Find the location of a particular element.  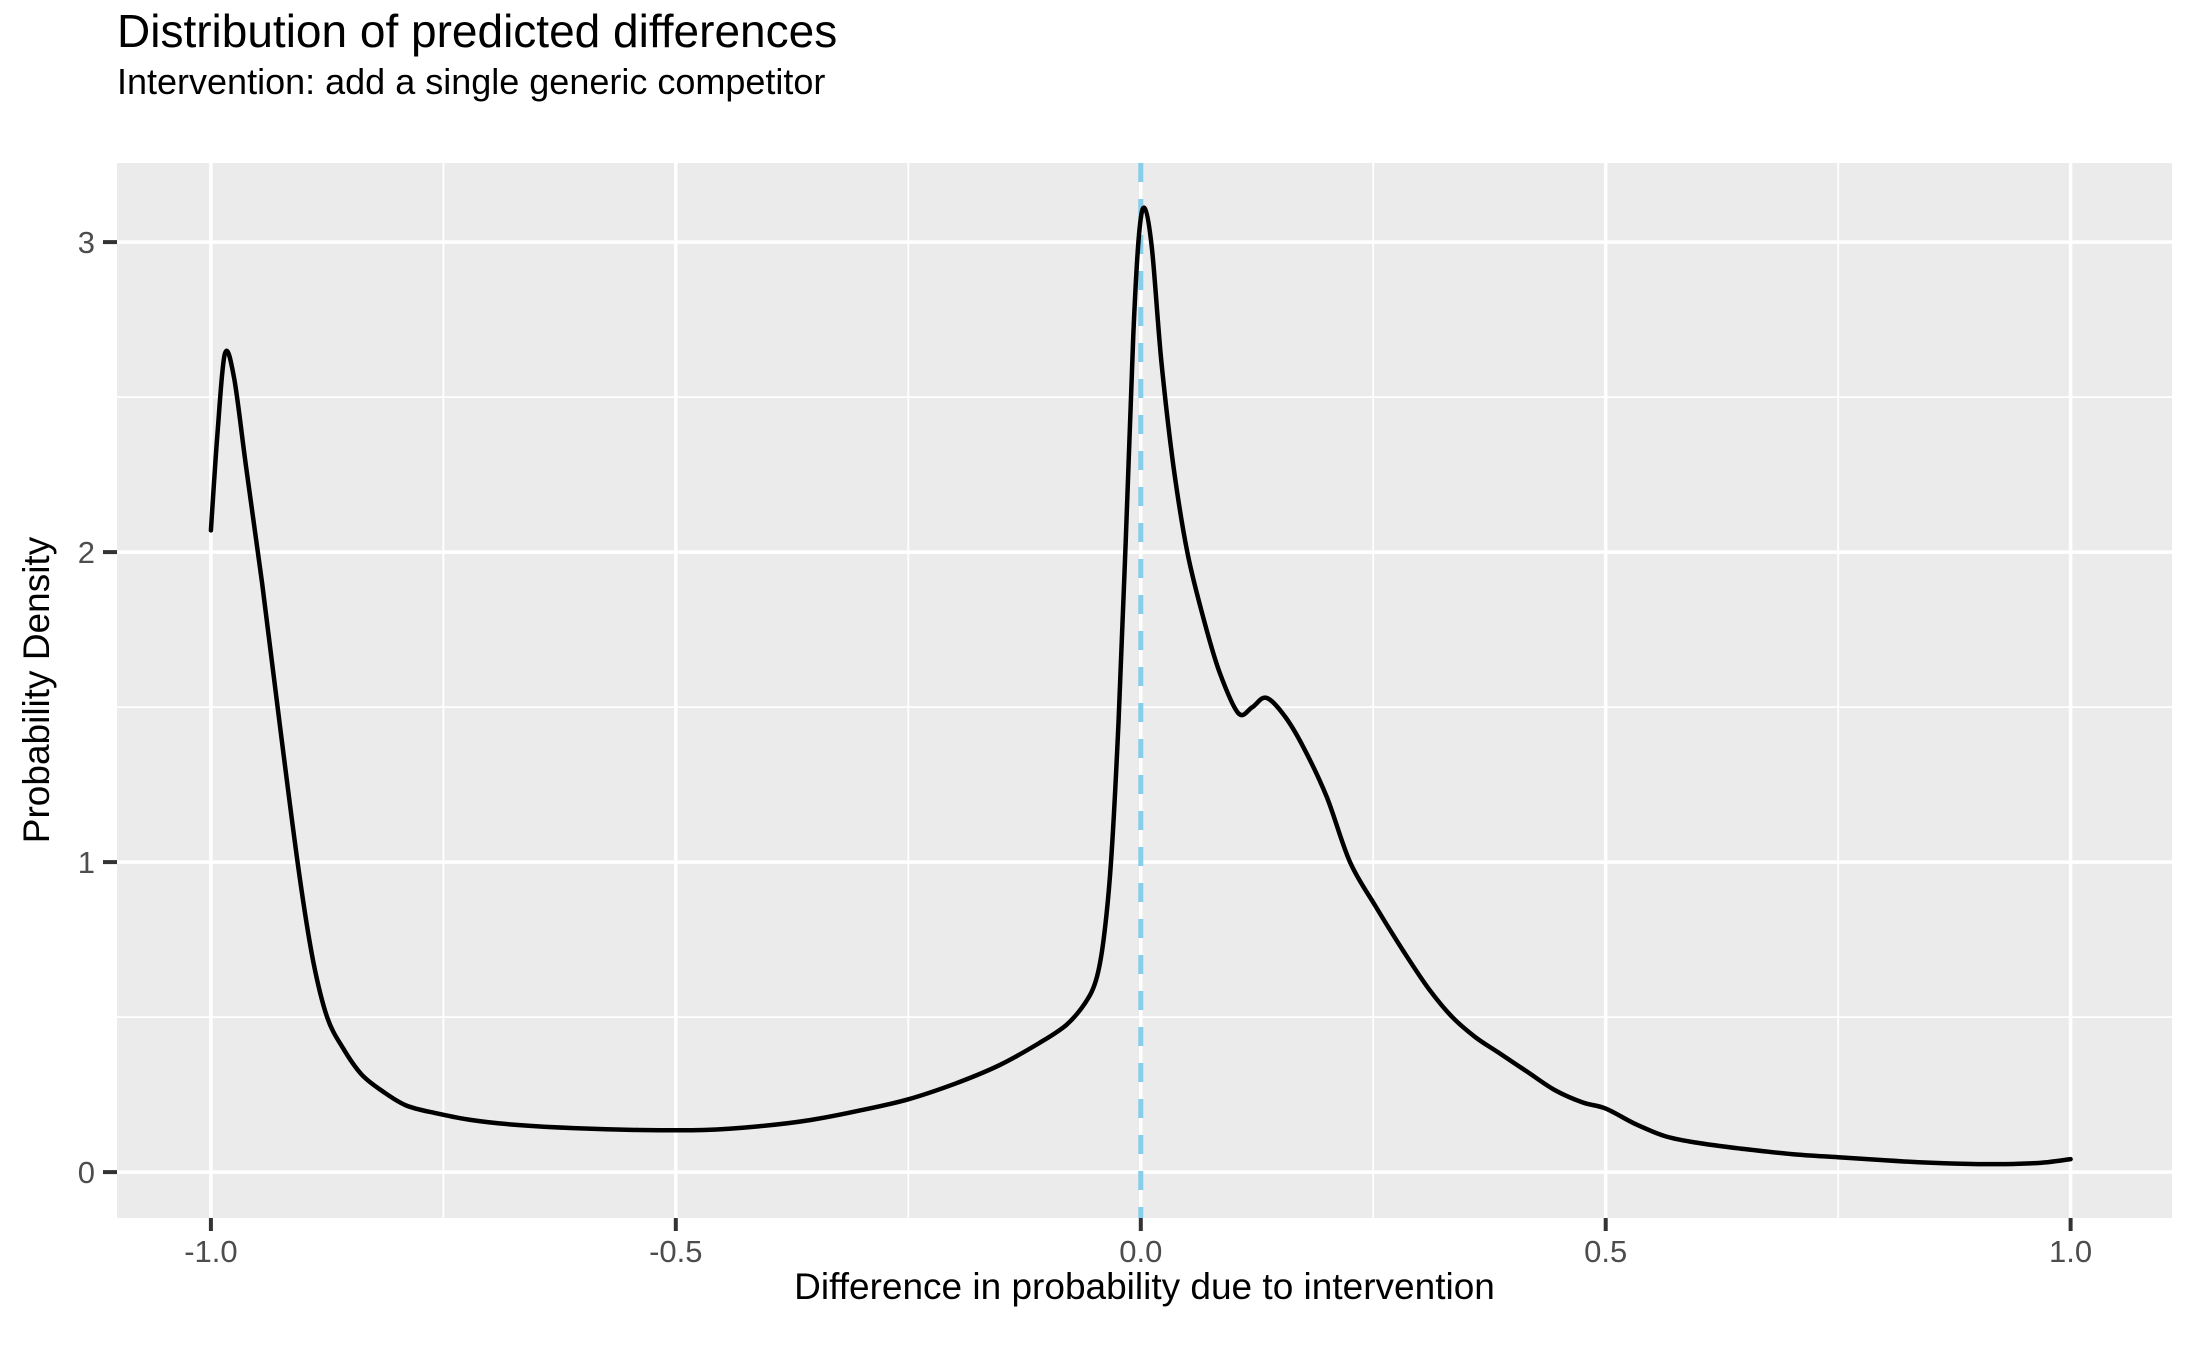

x-tick-label: 1.0 is located at coordinates (2070, 1251).